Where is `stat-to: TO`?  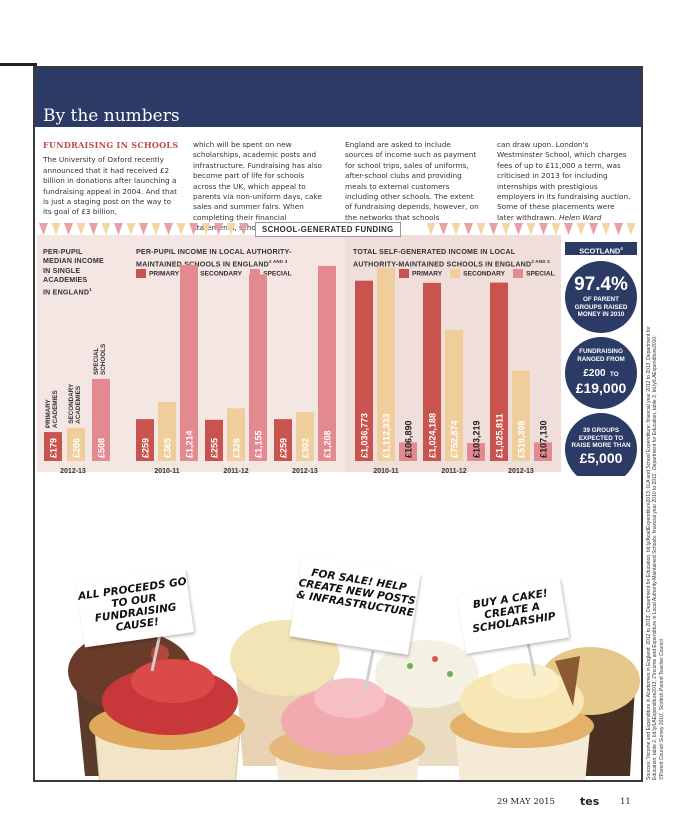
stat-to: TO is located at coordinates (614, 375).